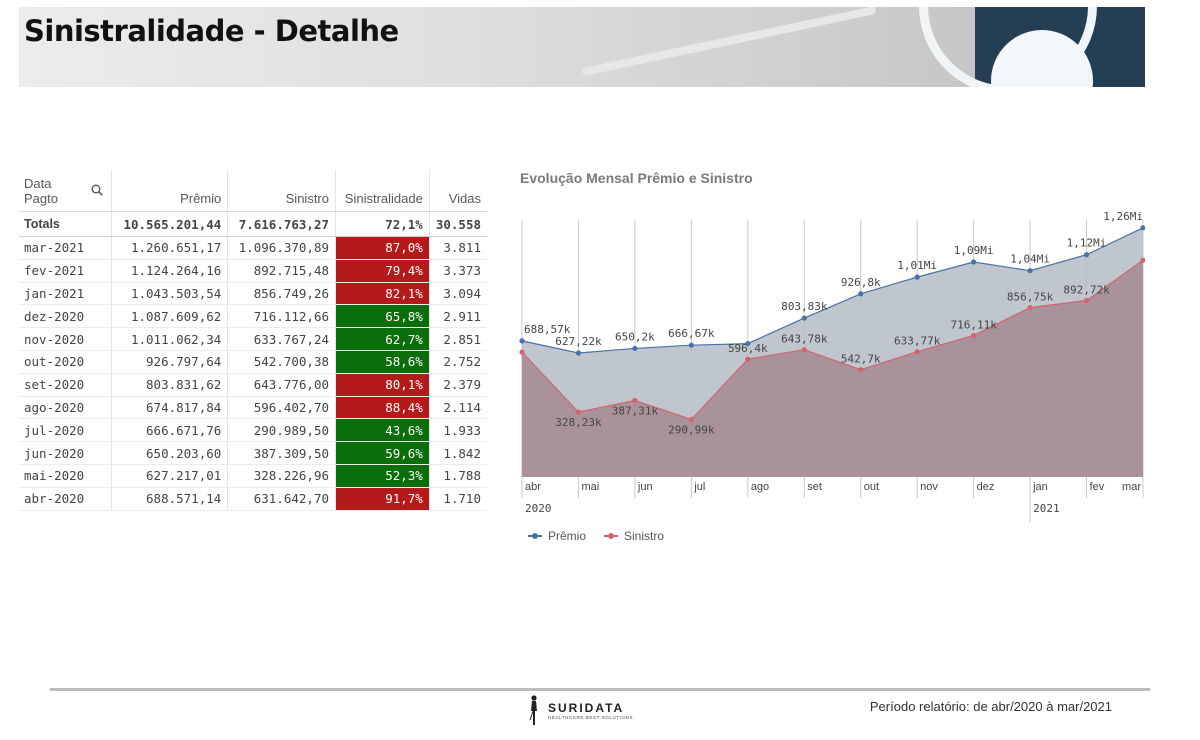 Image resolution: width=1200 pixels, height=740 pixels. What do you see at coordinates (281, 476) in the screenshot?
I see `cell-sinistro: 328.226,96` at bounding box center [281, 476].